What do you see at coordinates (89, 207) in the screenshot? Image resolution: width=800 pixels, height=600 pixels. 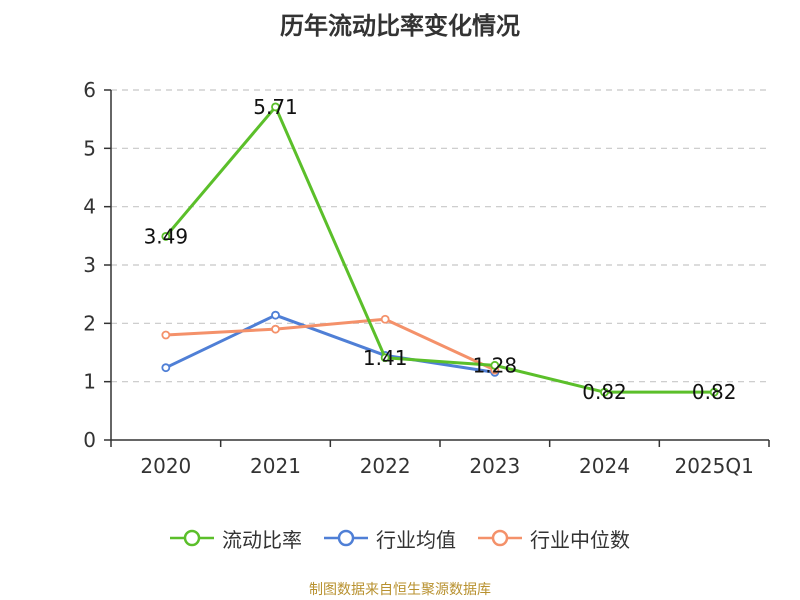 I see `y-tick-label: 4` at bounding box center [89, 207].